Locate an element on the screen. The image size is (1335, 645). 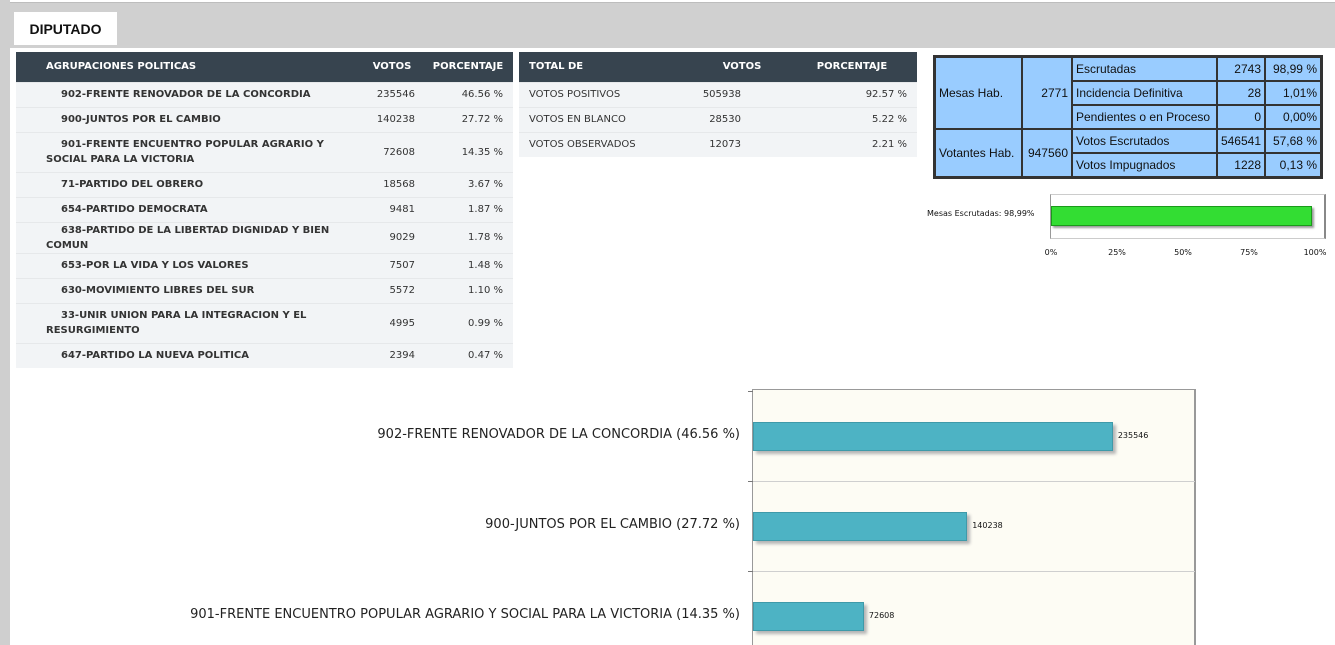
total-percent: 5.22 % is located at coordinates (852, 119).